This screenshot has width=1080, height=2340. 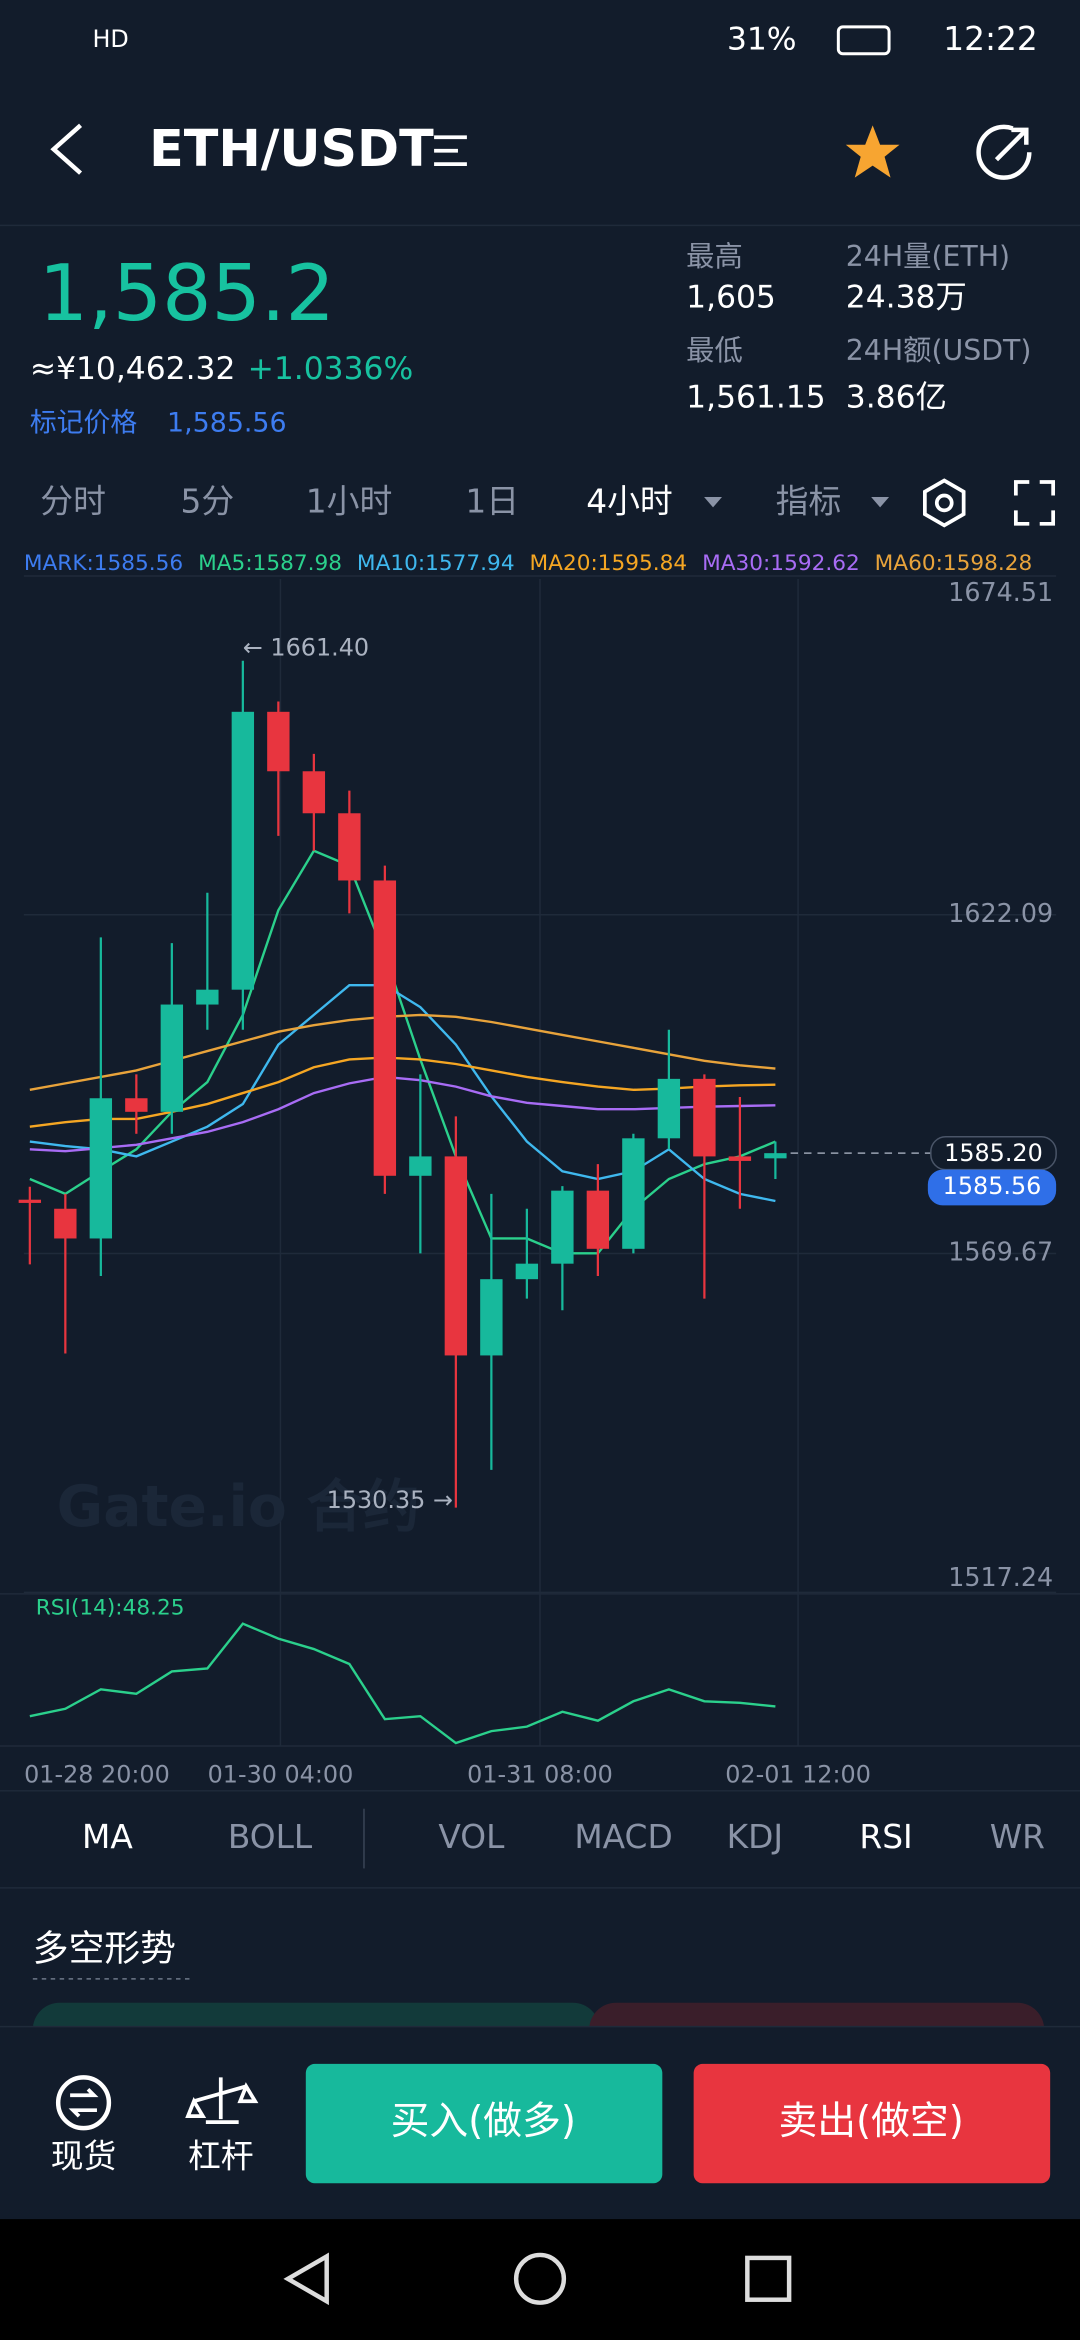 What do you see at coordinates (731, 297) in the screenshot?
I see `stat-value: 1,605` at bounding box center [731, 297].